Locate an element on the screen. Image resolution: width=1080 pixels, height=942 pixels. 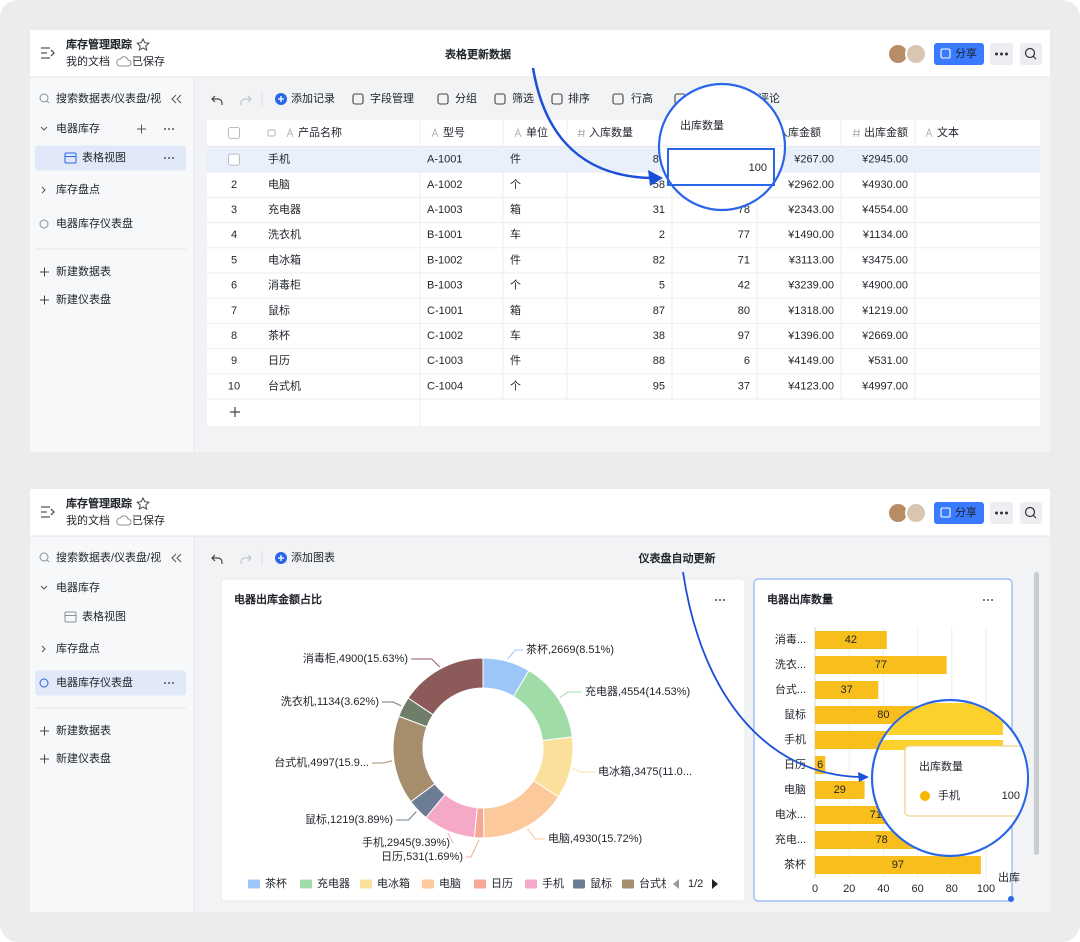
legend-label: 茶杯 is located at coordinates (276, 883).